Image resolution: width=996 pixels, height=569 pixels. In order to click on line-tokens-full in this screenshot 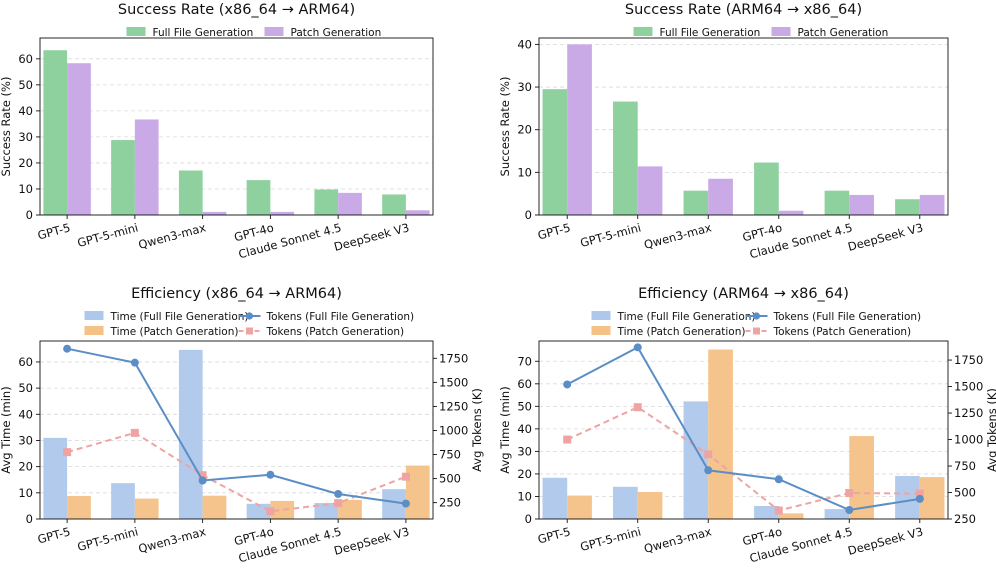, I will do `click(743, 429)`.